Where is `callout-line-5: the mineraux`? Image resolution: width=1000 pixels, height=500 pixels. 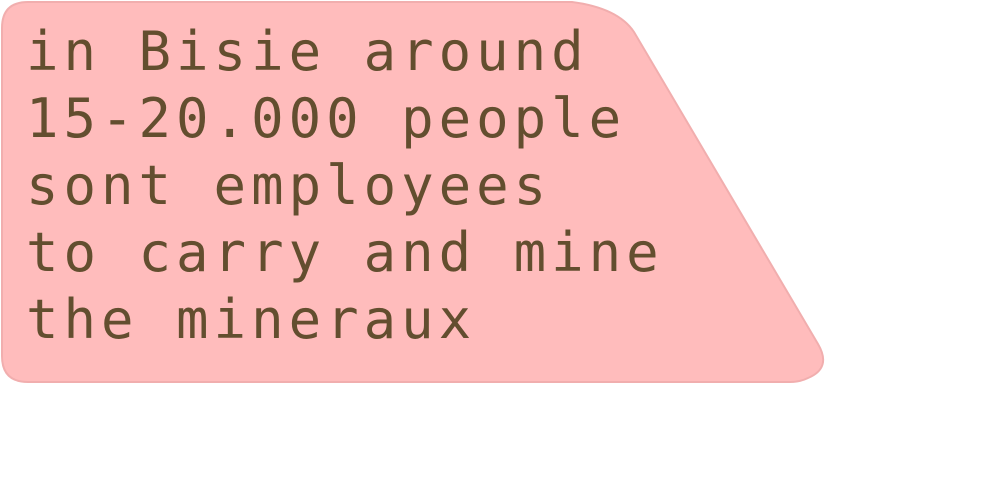 callout-line-5: the mineraux is located at coordinates (251, 319).